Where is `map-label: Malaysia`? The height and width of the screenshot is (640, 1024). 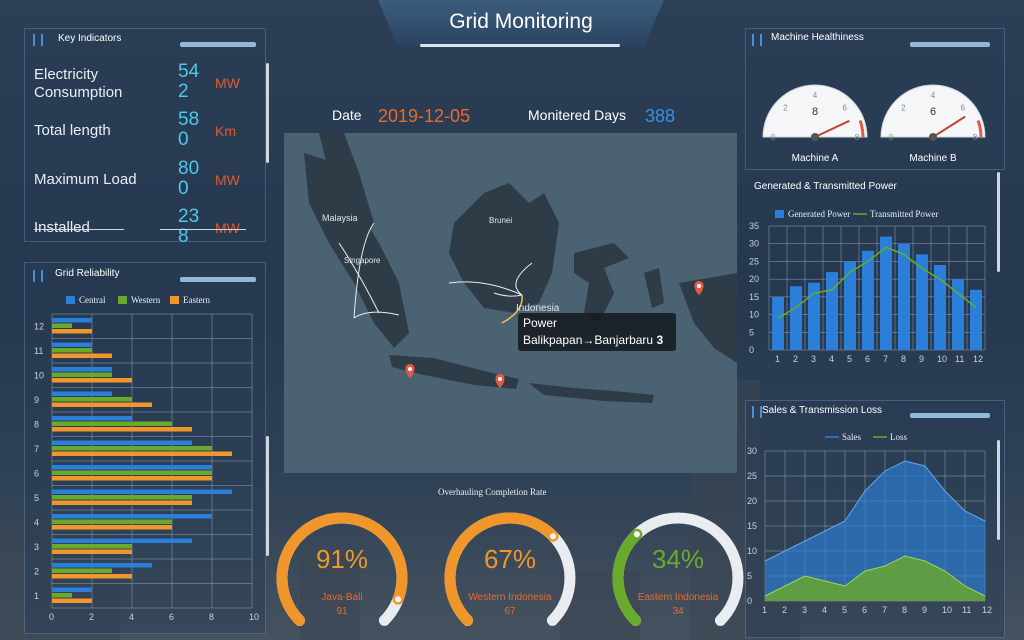
map-label: Malaysia is located at coordinates (340, 218).